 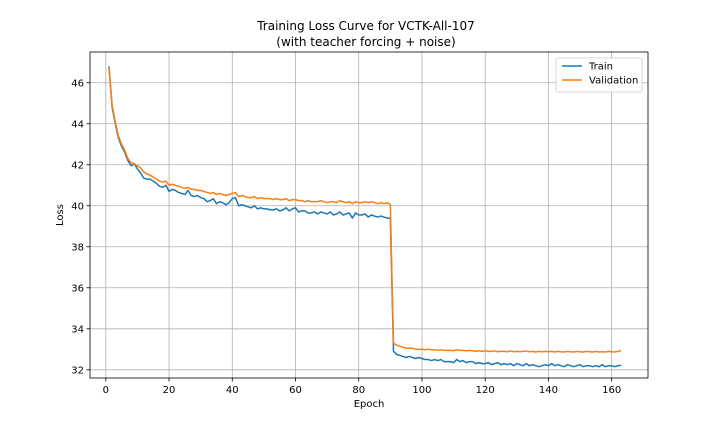 What do you see at coordinates (77, 206) in the screenshot?
I see `y-tick-label: 40` at bounding box center [77, 206].